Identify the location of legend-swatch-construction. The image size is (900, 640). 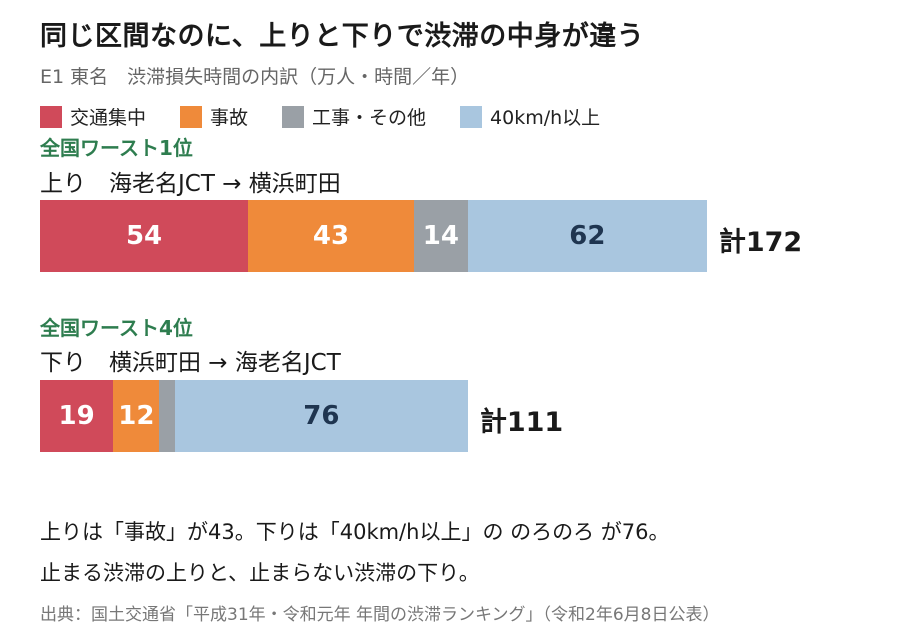
(293, 116).